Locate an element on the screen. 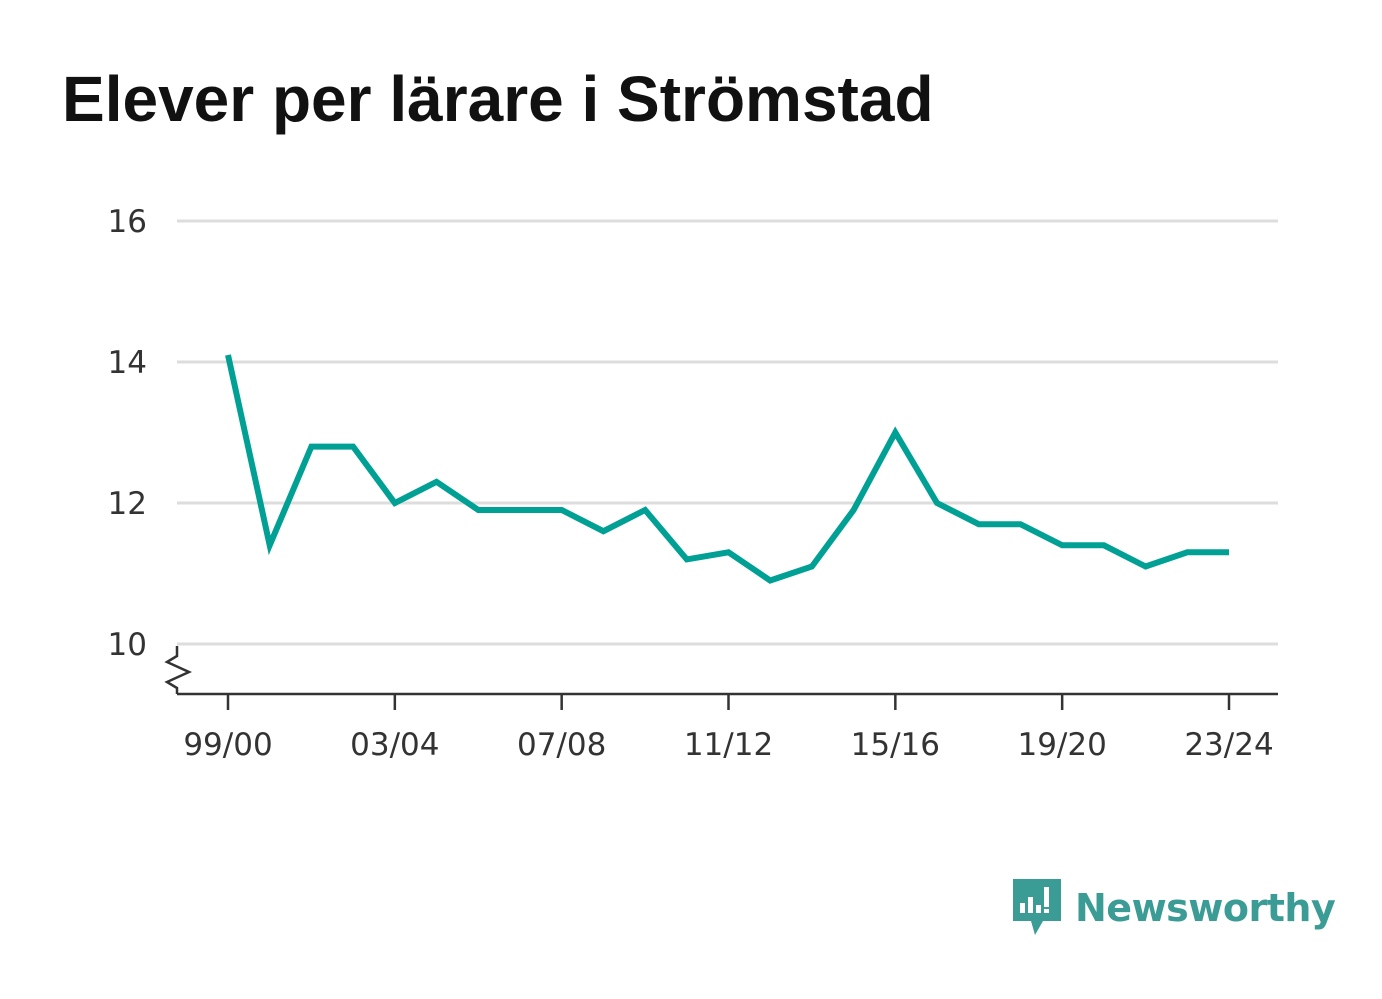 This screenshot has height=999, width=1382. x-tick-label: 07/08 is located at coordinates (561, 745).